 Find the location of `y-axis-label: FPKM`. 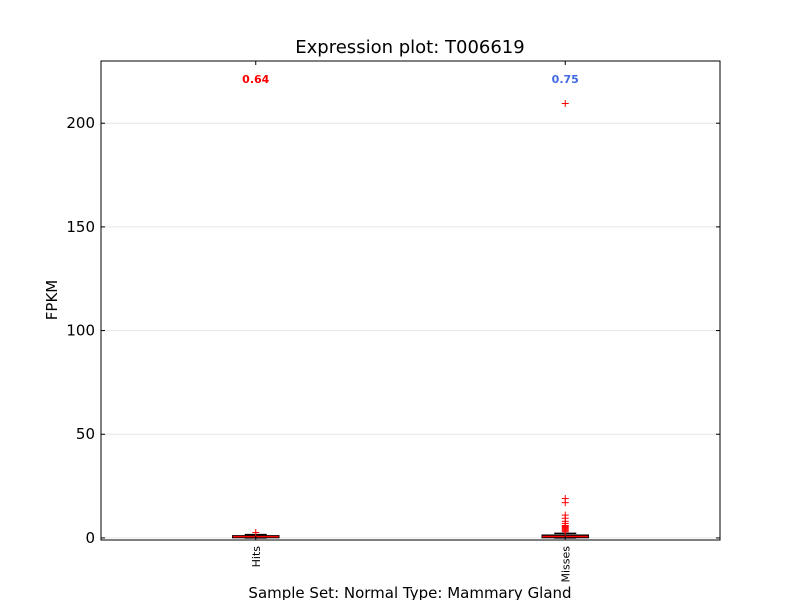

y-axis-label: FPKM is located at coordinates (52, 300).